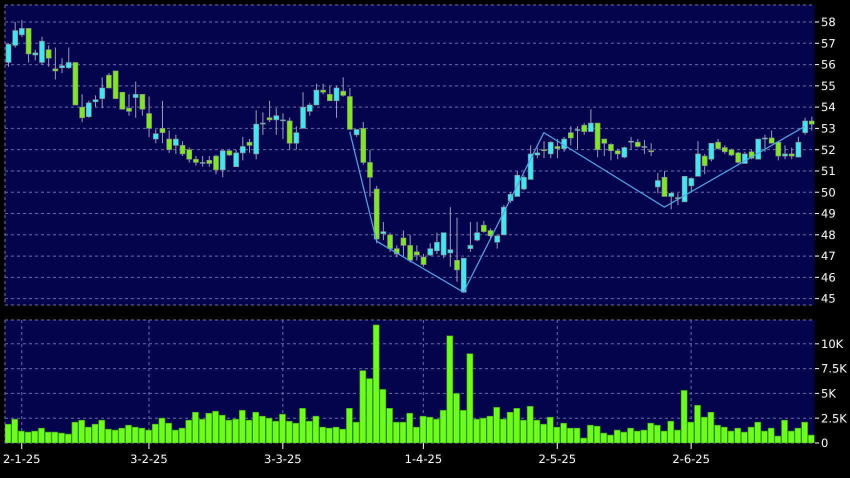  What do you see at coordinates (283, 459) in the screenshot?
I see `x-tick-label: 3-3-25` at bounding box center [283, 459].